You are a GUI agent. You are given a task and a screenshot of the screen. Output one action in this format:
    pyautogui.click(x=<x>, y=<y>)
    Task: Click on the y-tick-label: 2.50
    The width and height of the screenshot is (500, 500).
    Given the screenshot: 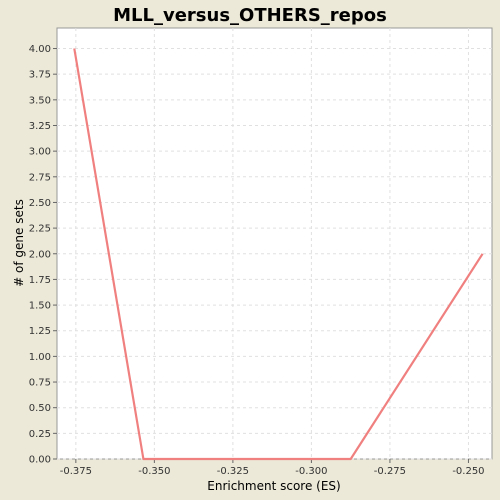 What is the action you would take?
    pyautogui.click(x=40, y=203)
    